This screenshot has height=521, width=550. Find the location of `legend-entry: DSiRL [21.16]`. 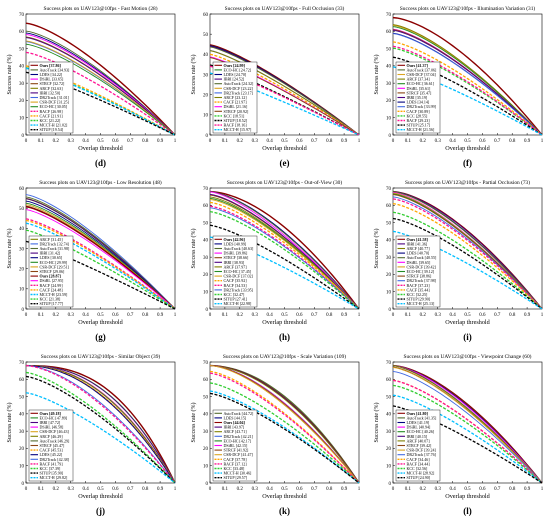

legend-entry: DSiRL [21.16] is located at coordinates (236, 106).